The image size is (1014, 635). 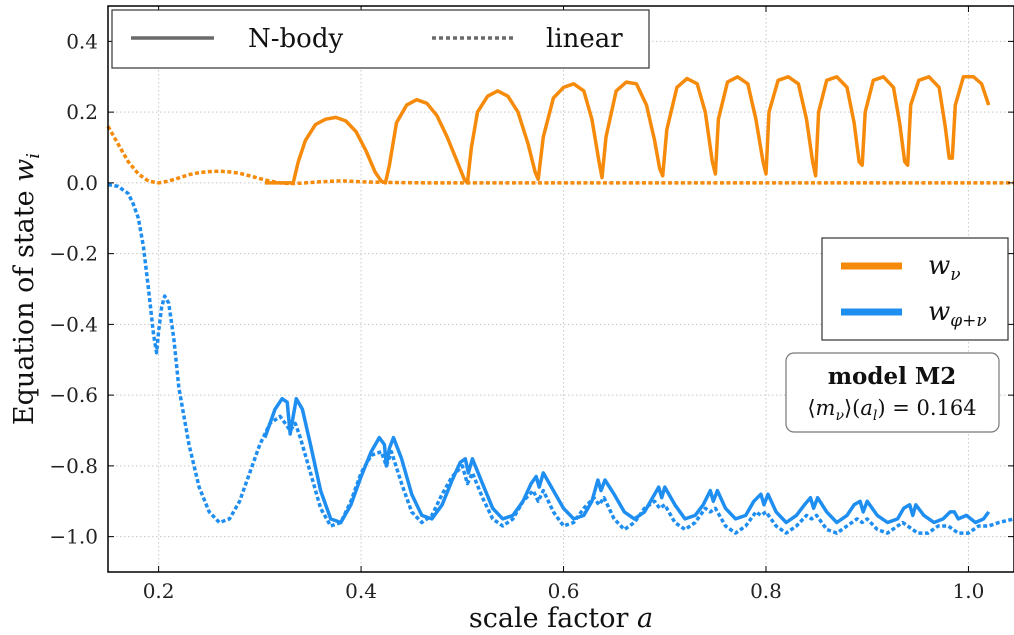 I want to click on y-tick-label: −0.4, so click(x=73, y=324).